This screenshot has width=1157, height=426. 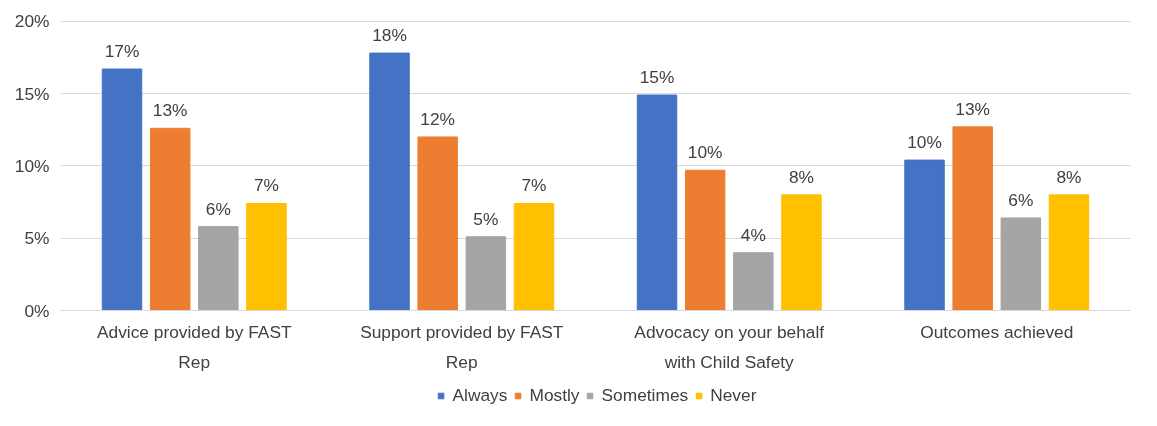 I want to click on legend-label: Never, so click(x=733, y=395).